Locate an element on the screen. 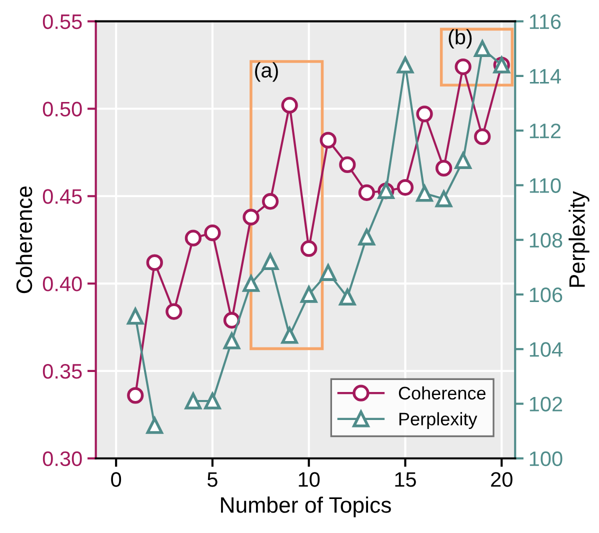 The height and width of the screenshot is (533, 599). y-tick-label: 0.50 is located at coordinates (62, 109).